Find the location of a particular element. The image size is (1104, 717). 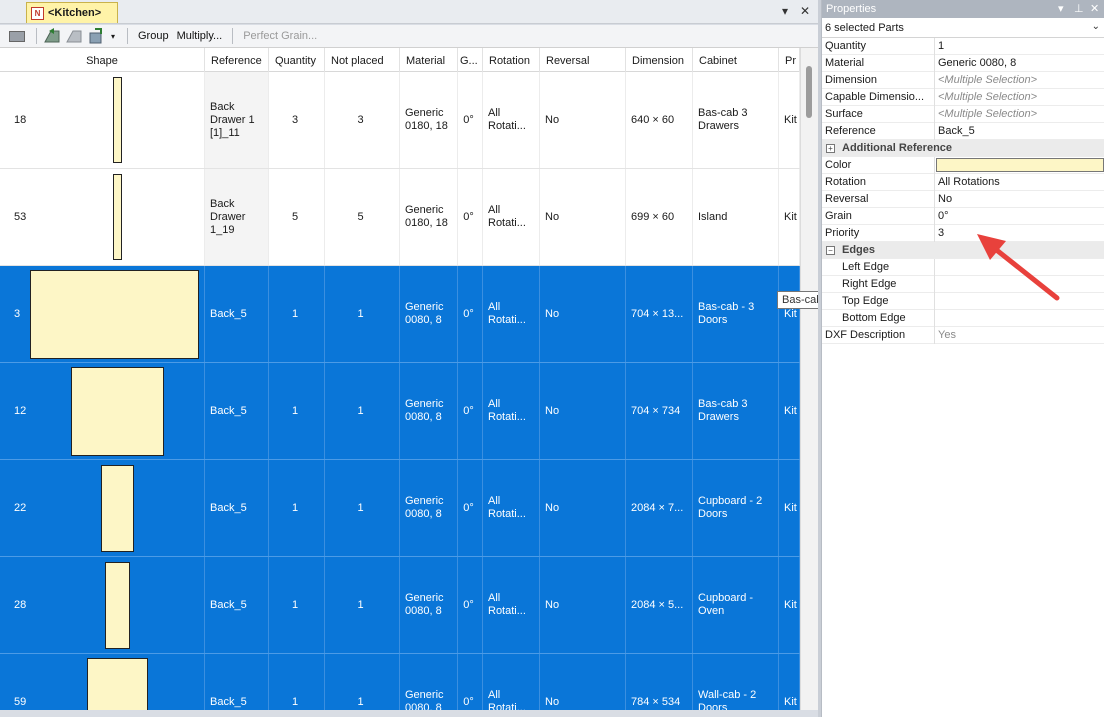

column-header-quantity: Quantity is located at coordinates (297, 60).